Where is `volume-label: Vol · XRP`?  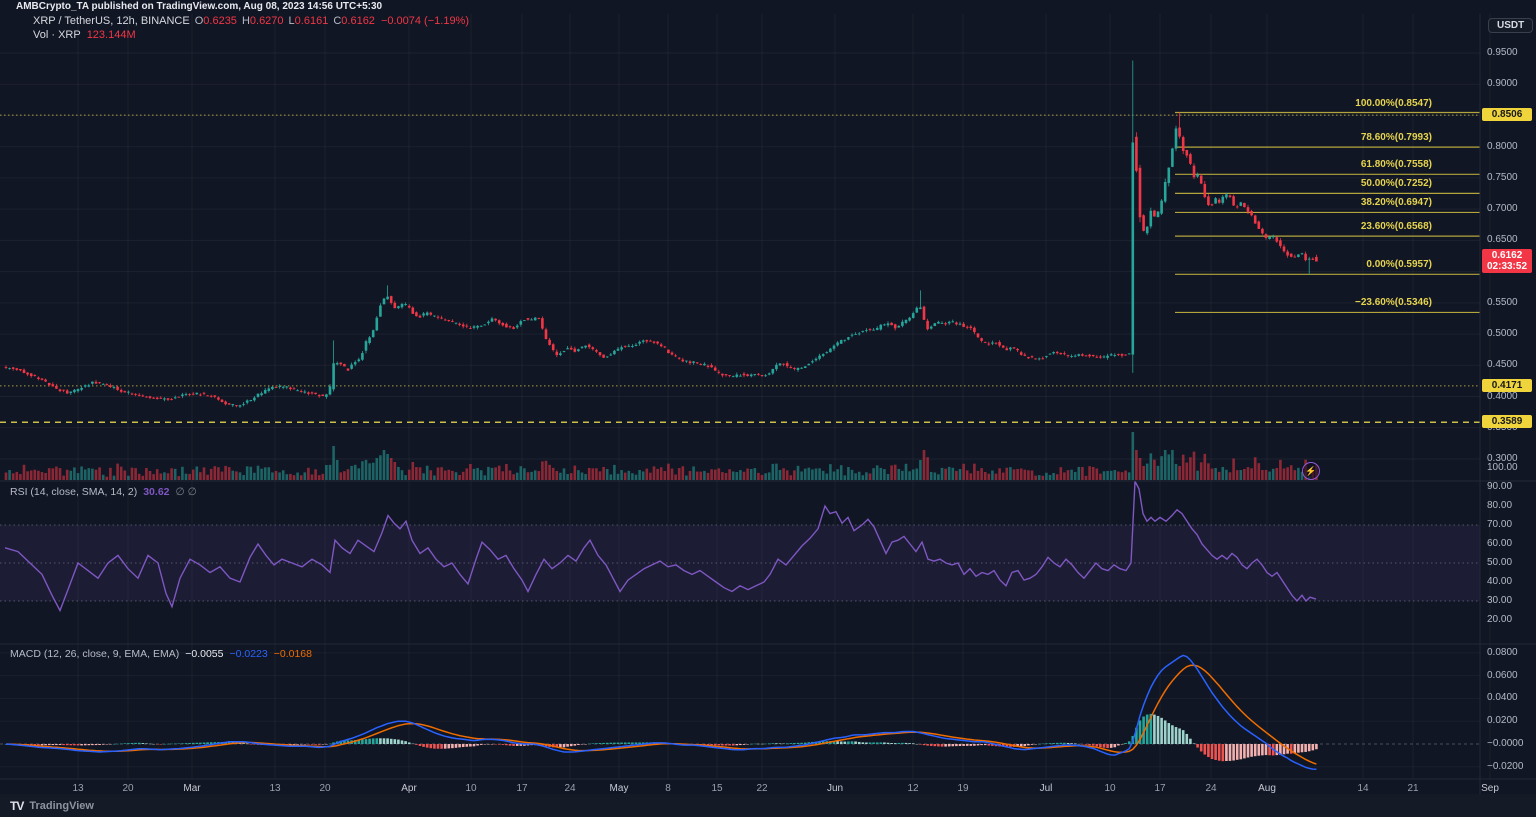 volume-label: Vol · XRP is located at coordinates (57, 35).